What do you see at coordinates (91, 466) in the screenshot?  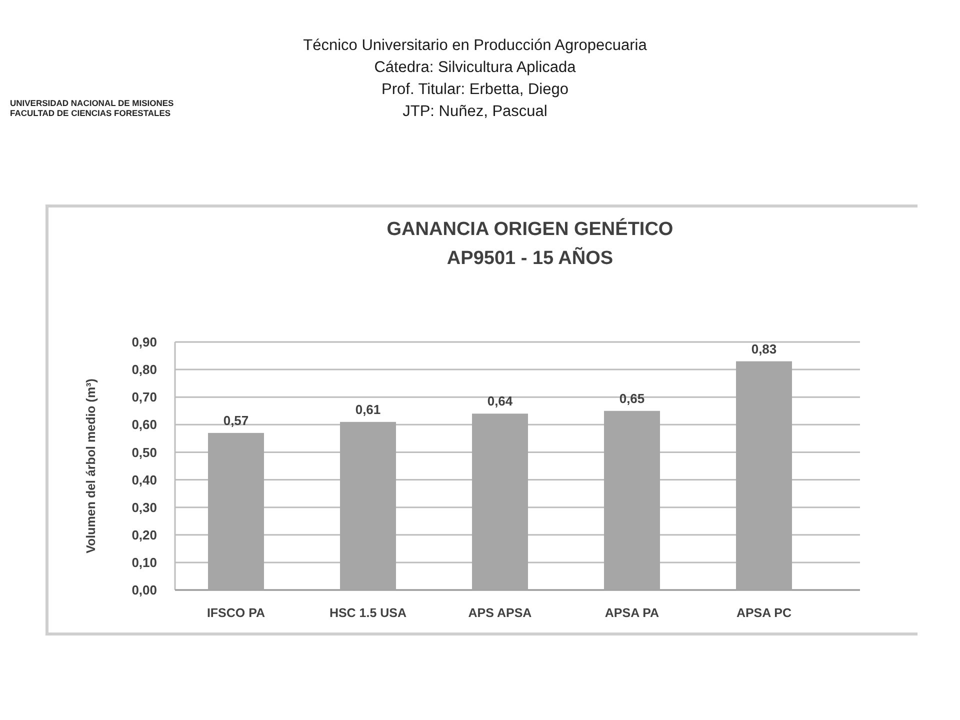 I see `y-axis-title: Volumen del árbol medio (m³)` at bounding box center [91, 466].